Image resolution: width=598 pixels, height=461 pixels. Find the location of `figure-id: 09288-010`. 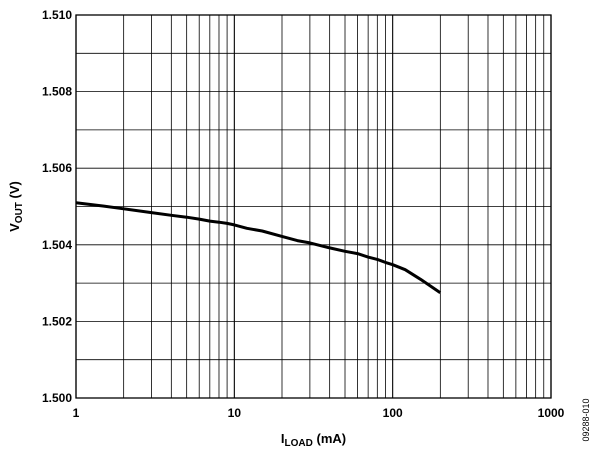

figure-id: 09288-010 is located at coordinates (586, 419).